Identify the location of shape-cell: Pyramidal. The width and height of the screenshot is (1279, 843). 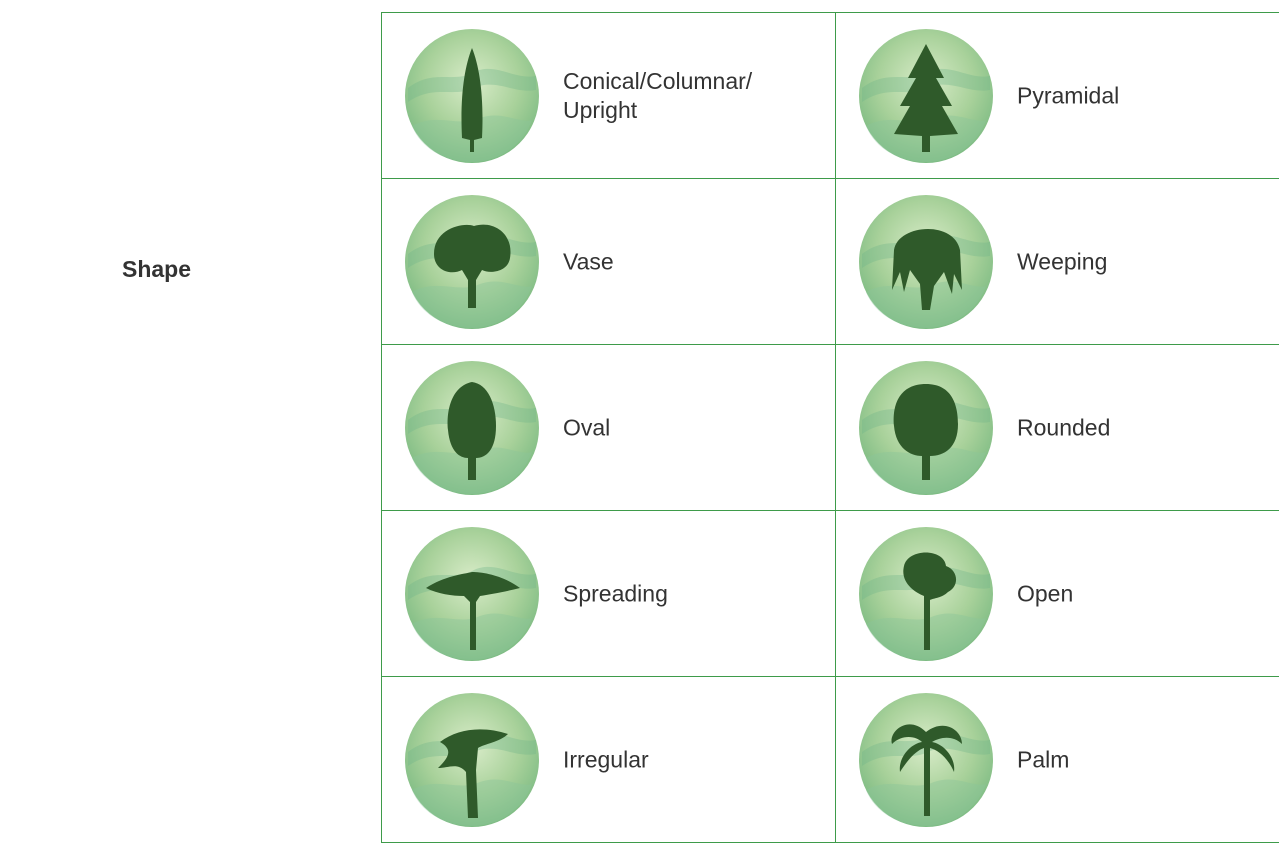
(1057, 96).